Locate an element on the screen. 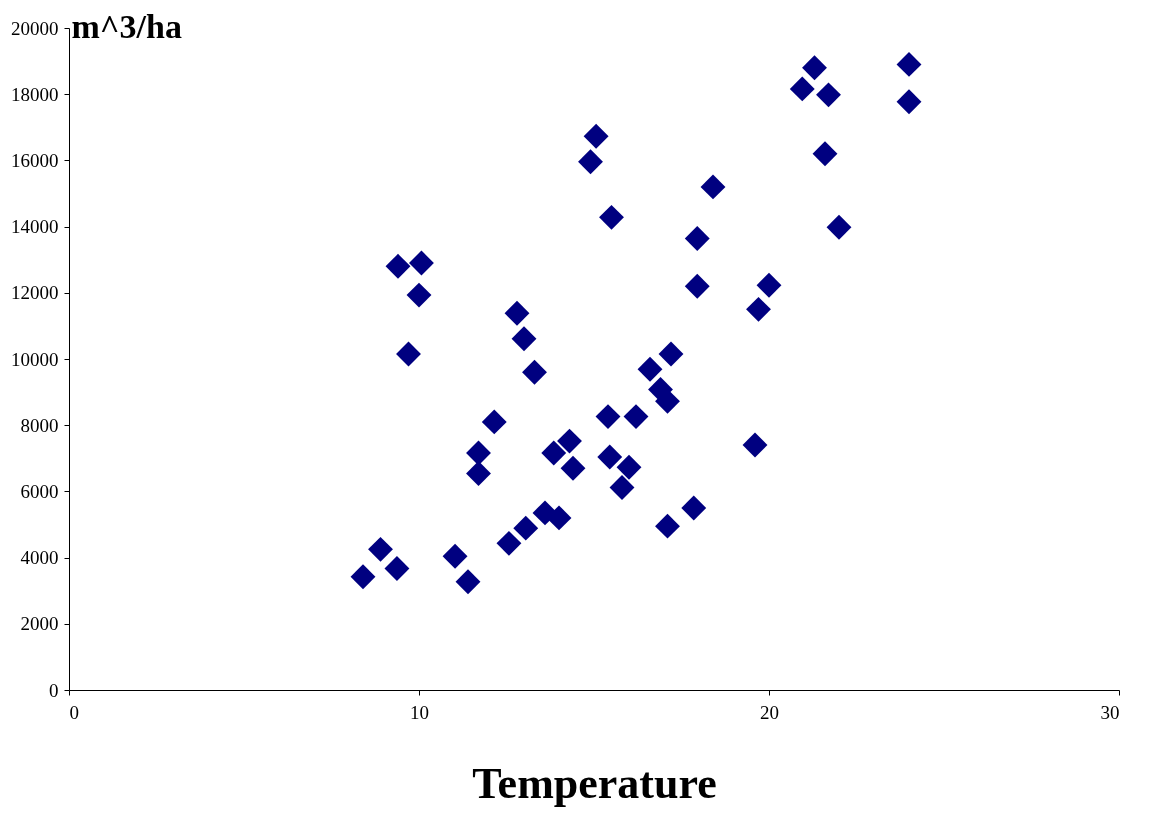  y-tick-label: 14000 is located at coordinates (35, 227).